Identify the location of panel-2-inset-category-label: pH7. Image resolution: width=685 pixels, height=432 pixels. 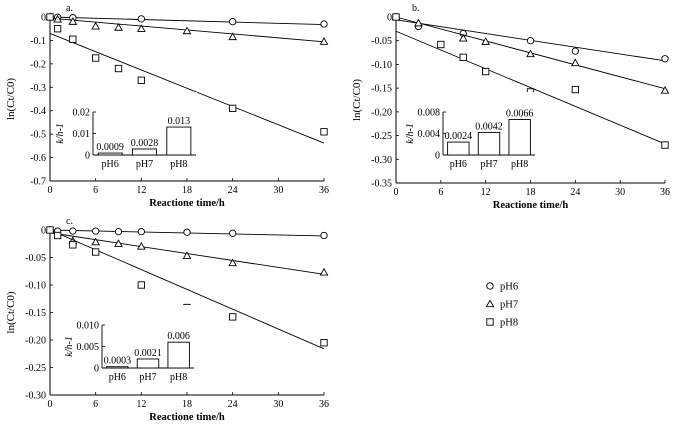
(488, 164).